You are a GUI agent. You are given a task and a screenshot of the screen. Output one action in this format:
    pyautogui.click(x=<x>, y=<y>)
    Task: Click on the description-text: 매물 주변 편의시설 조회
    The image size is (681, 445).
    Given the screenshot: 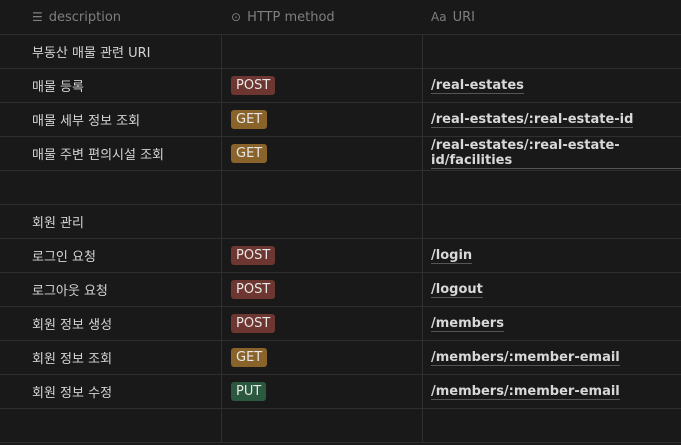 What is the action you would take?
    pyautogui.click(x=98, y=155)
    